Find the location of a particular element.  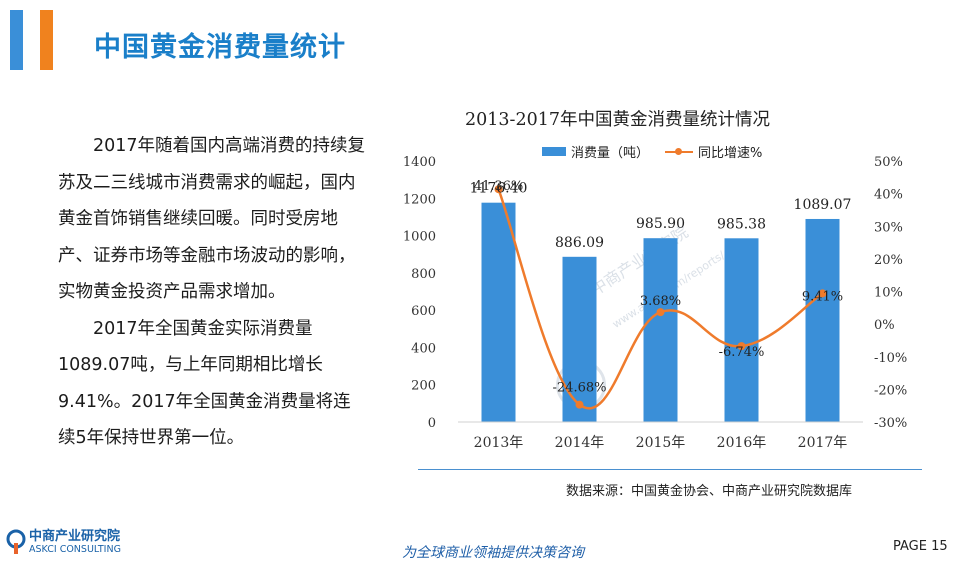

growth-line is located at coordinates (660, 299).